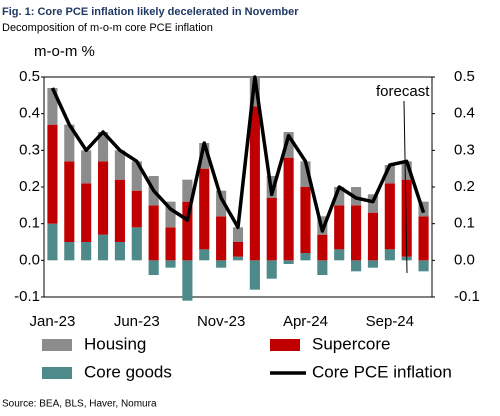 Image resolution: width=500 pixels, height=416 pixels. What do you see at coordinates (351, 343) in the screenshot?
I see `legend-label: Supercore` at bounding box center [351, 343].